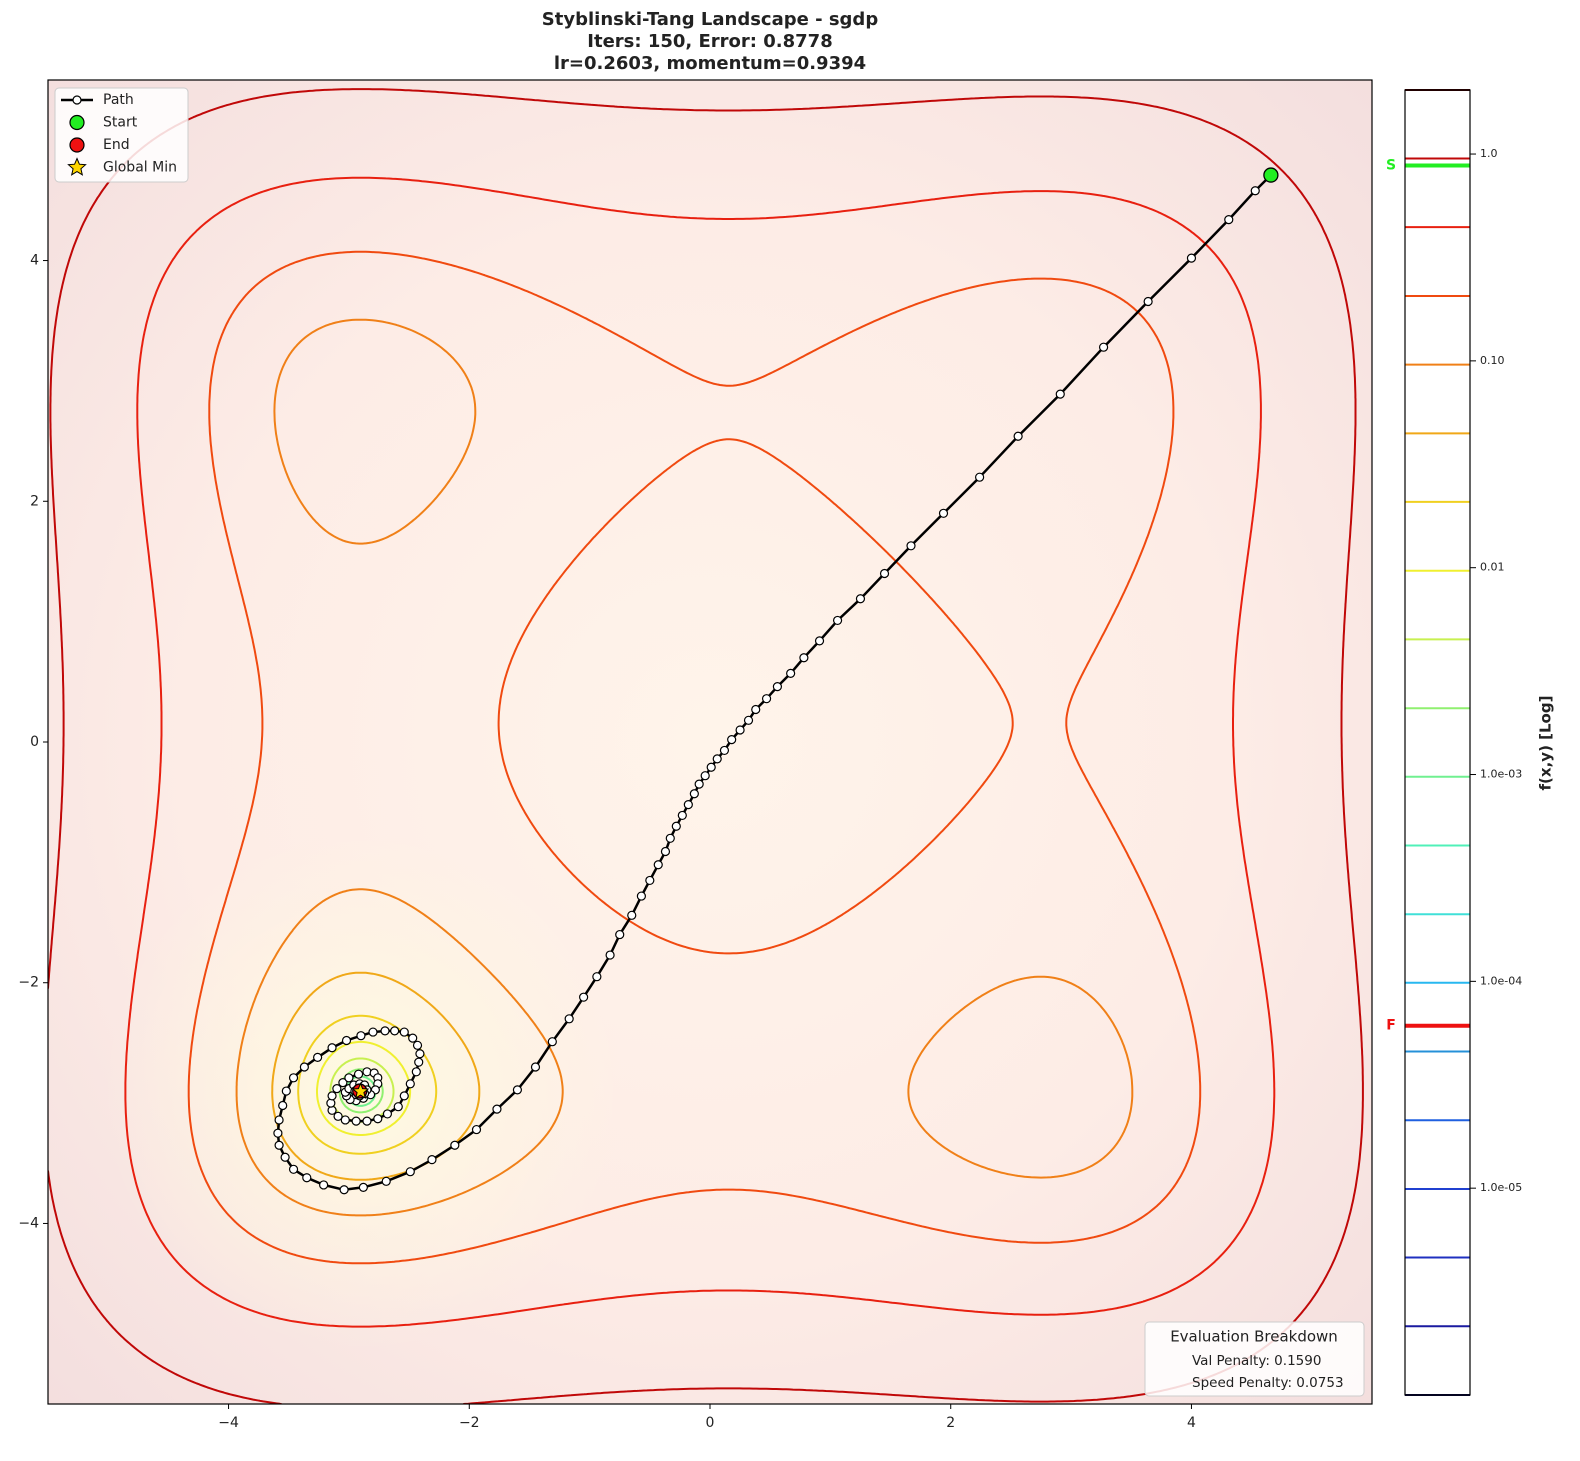 The height and width of the screenshot is (1461, 1580). What do you see at coordinates (1546, 743) in the screenshot?
I see `colorbar-label: f(x,y) [Log]` at bounding box center [1546, 743].